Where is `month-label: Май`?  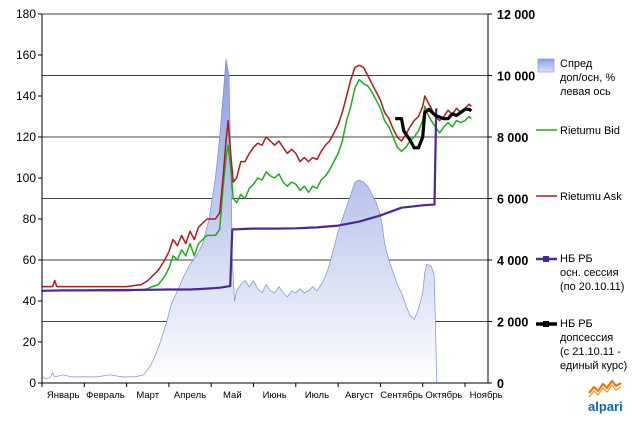 month-label: Май is located at coordinates (232, 395).